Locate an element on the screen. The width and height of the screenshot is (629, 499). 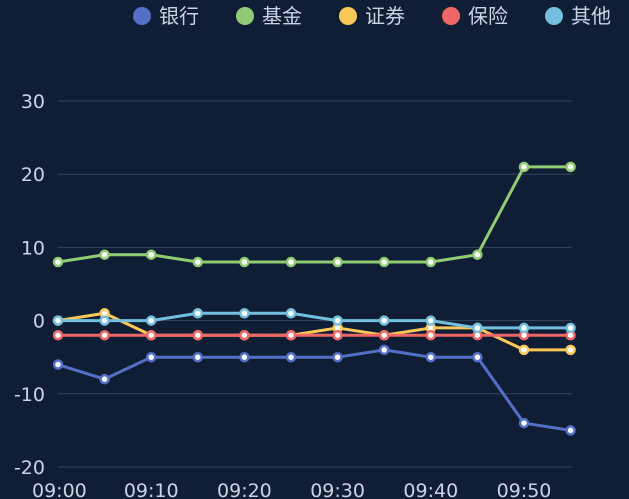
y-tick-label: 0 is located at coordinates (39, 322).